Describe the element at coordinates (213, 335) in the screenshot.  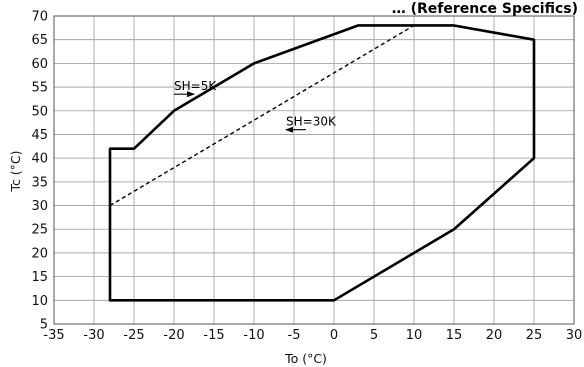
I see `x-tick-label: -15` at that location.